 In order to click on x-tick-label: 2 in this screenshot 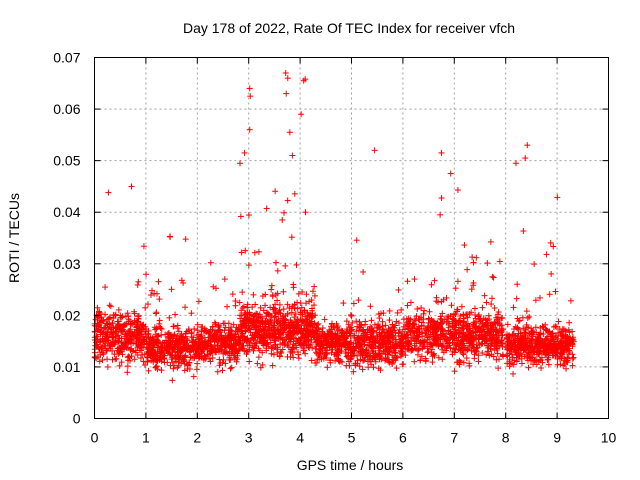, I will do `click(197, 438)`.